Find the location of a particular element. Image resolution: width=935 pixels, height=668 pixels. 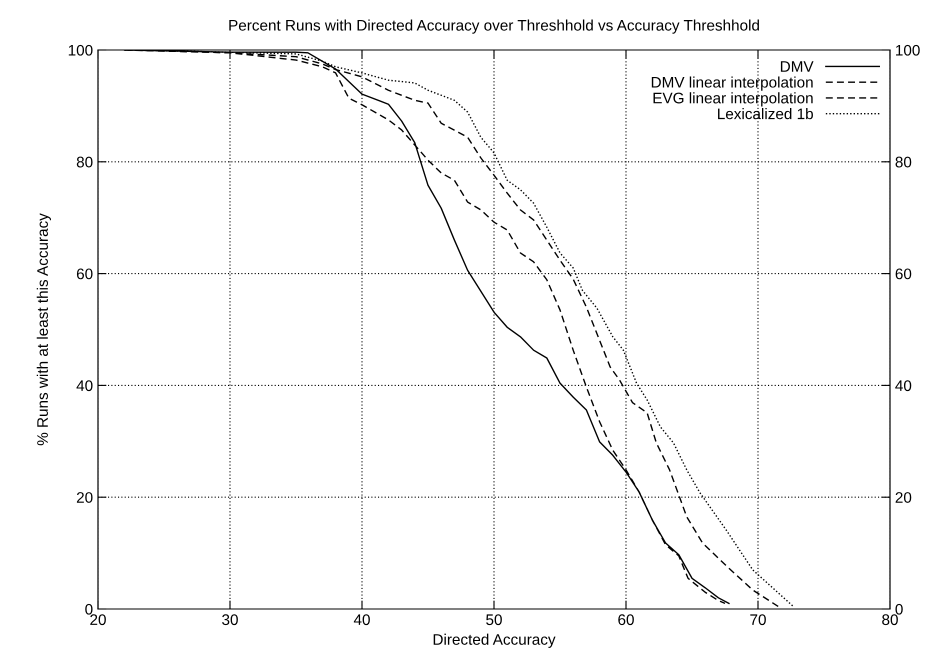

y-axis-title: % Runs with at least this Accuracy is located at coordinates (43, 329).